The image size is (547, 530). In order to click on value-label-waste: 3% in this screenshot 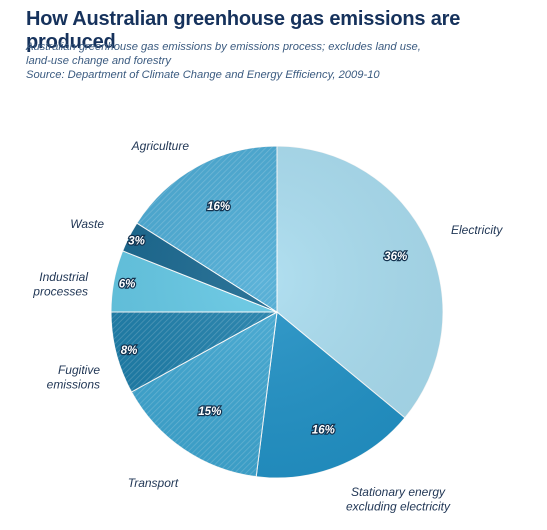, I will do `click(136, 241)`.